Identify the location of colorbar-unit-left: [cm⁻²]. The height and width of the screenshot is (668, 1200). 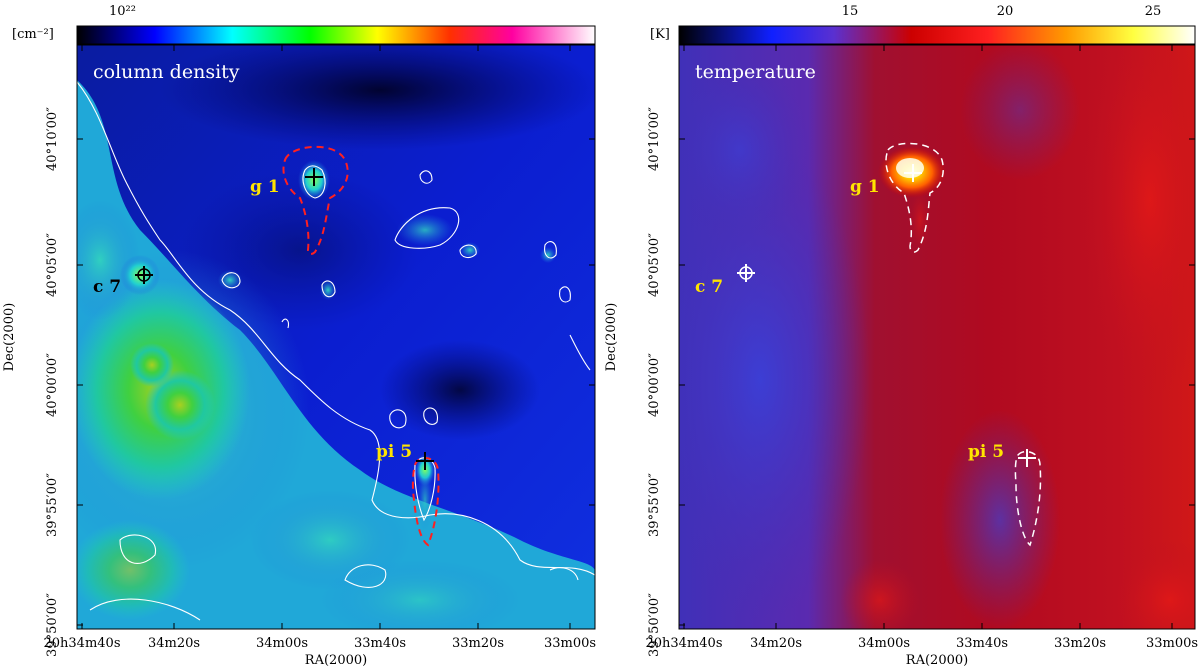
(33, 34).